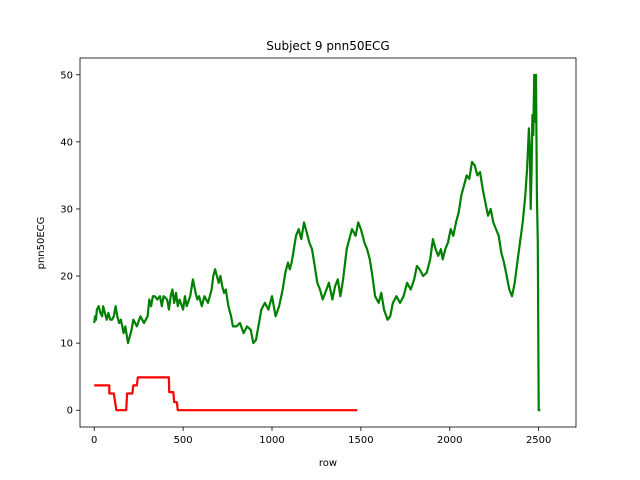 The width and height of the screenshot is (640, 480). I want to click on y-tick-label: 50, so click(66, 75).